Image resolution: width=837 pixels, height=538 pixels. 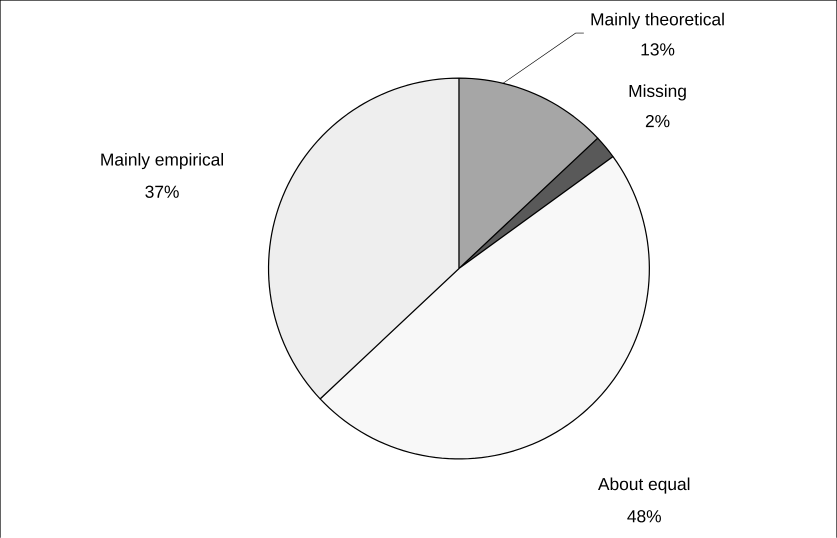 What do you see at coordinates (658, 49) in the screenshot?
I see `data-label: 13%` at bounding box center [658, 49].